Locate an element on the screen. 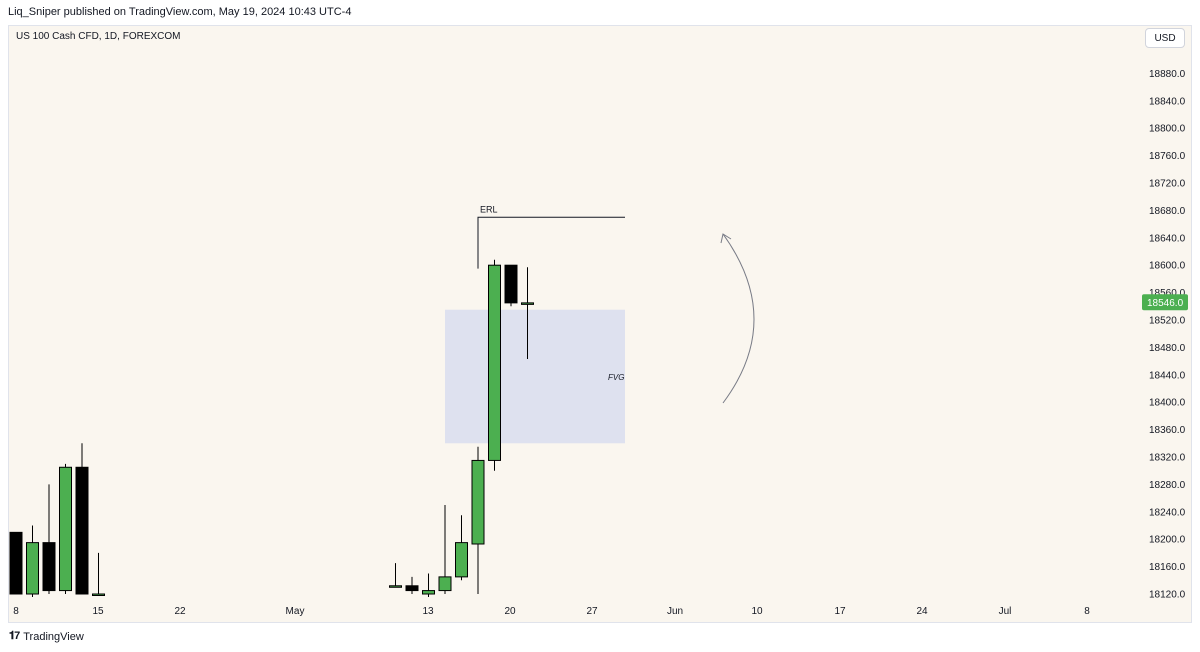 This screenshot has height=652, width=1200. x-tick-label: 10 is located at coordinates (757, 611).